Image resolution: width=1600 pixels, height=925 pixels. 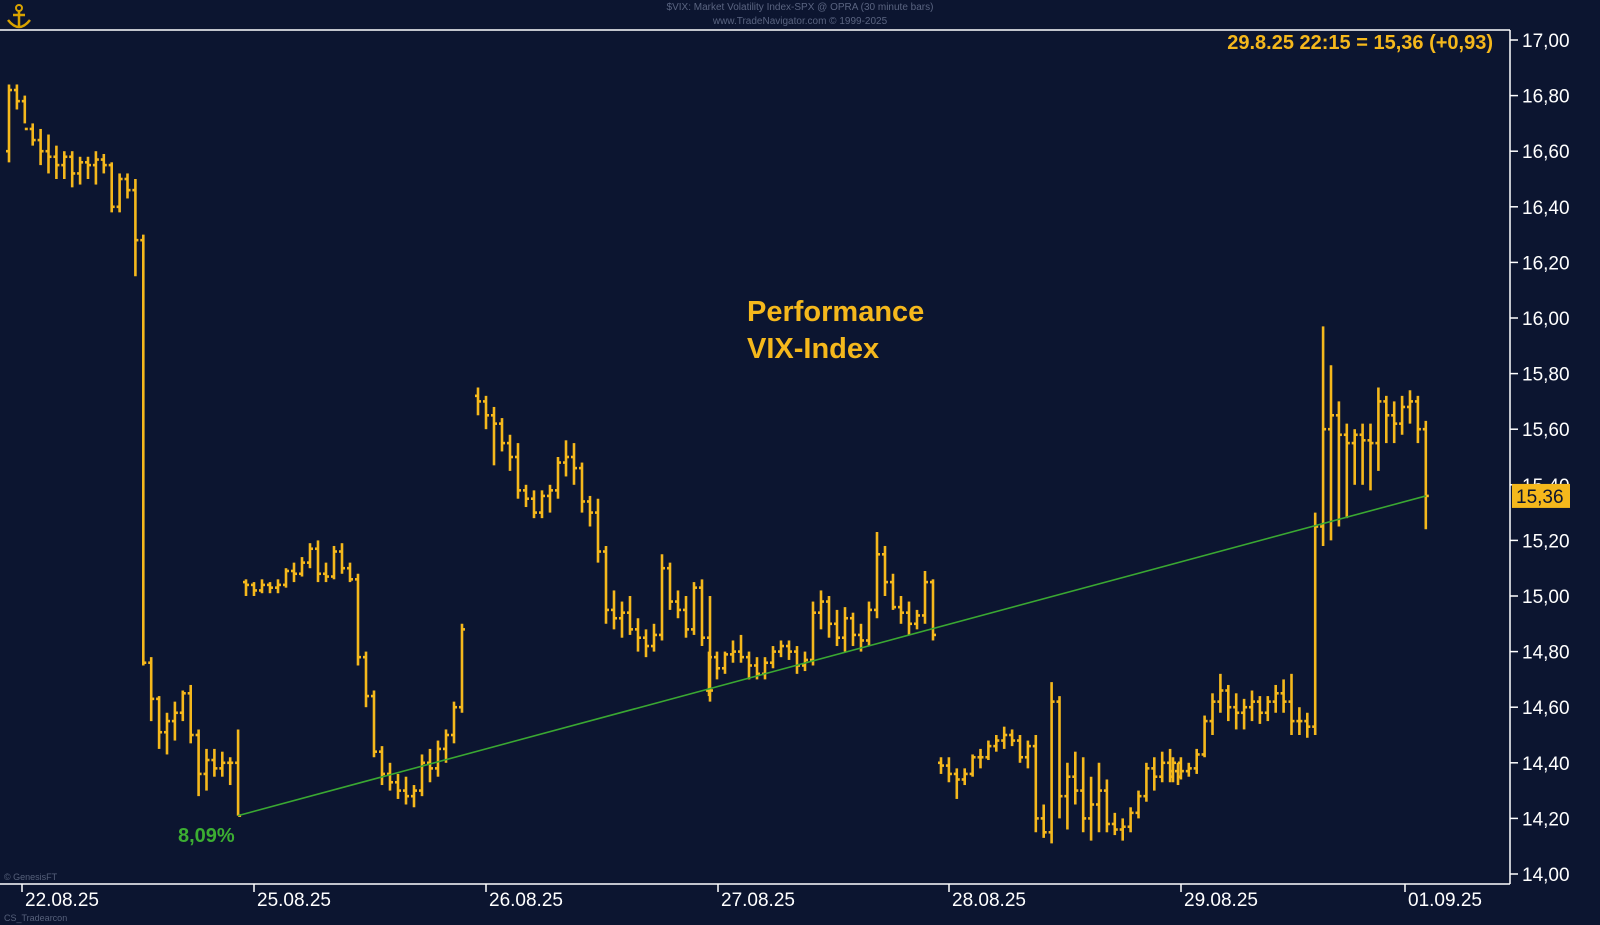 What do you see at coordinates (1546, 97) in the screenshot?
I see `y-tick-label: 16,80` at bounding box center [1546, 97].